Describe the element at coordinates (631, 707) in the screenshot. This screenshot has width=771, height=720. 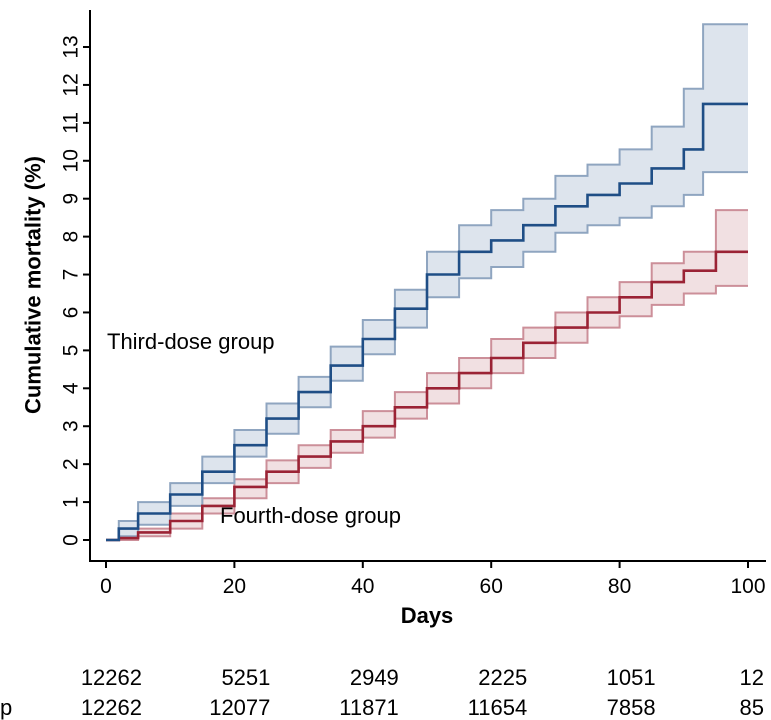
I see `risk-cell-1-4: 7858` at that location.